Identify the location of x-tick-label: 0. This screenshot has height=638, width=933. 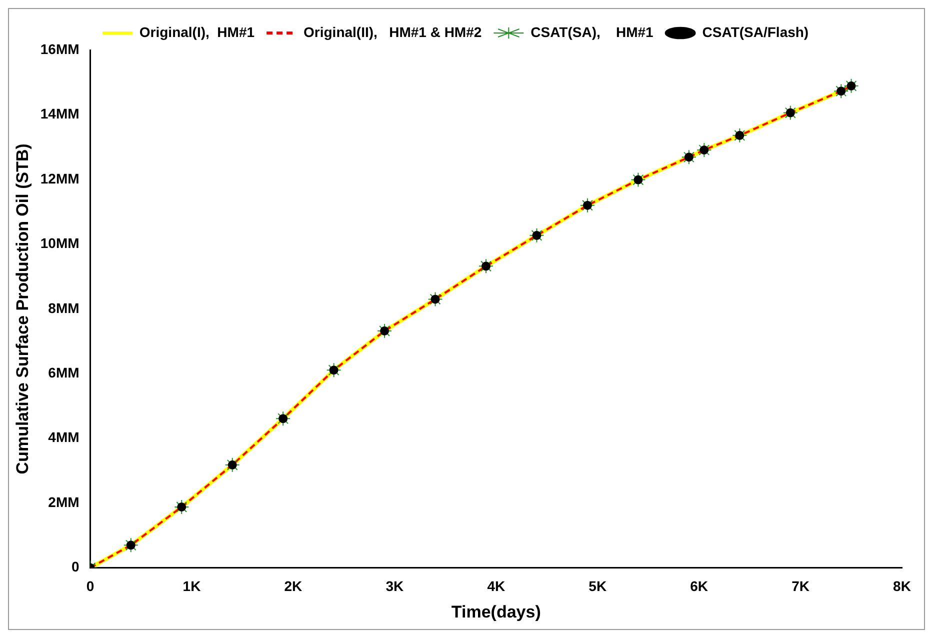
(90, 586).